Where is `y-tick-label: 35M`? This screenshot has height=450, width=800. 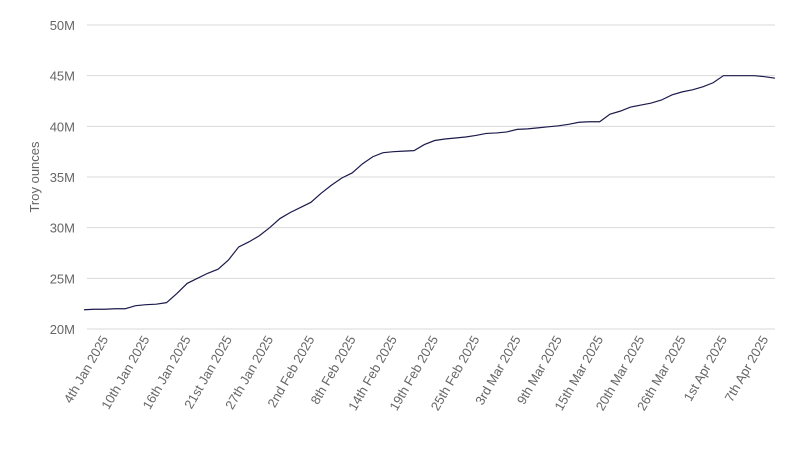 y-tick-label: 35M is located at coordinates (62, 177).